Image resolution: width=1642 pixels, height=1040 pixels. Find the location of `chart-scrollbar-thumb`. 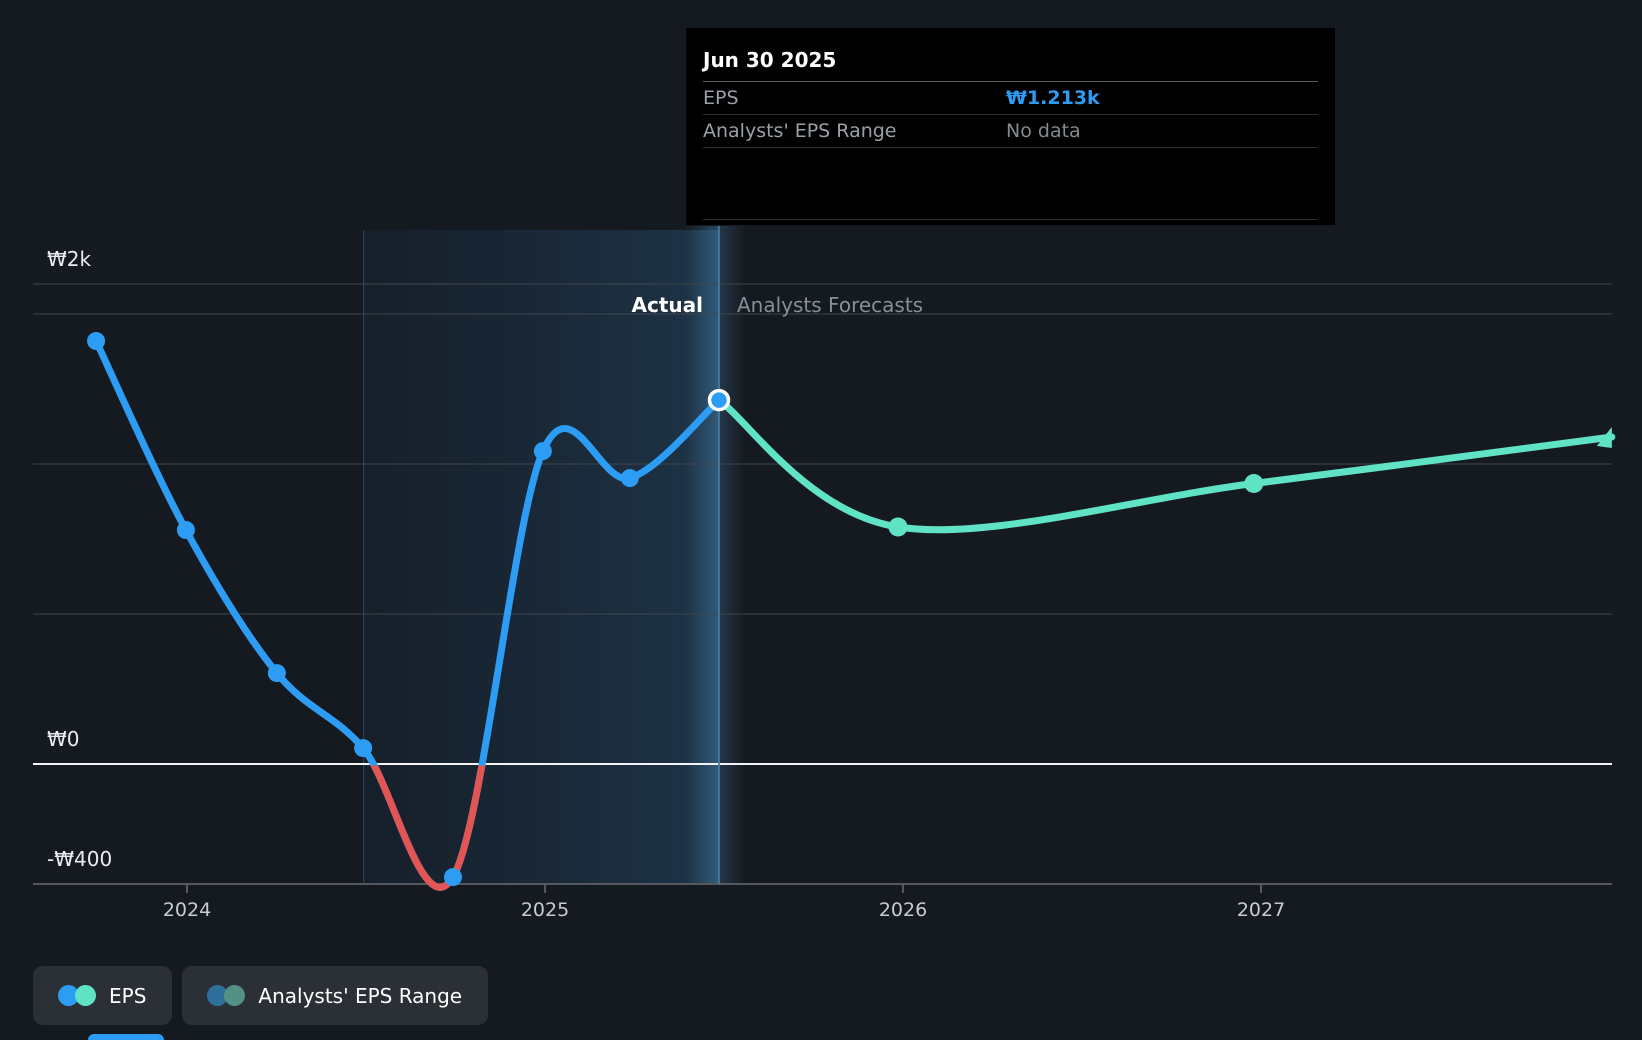

chart-scrollbar-thumb is located at coordinates (126, 1037).